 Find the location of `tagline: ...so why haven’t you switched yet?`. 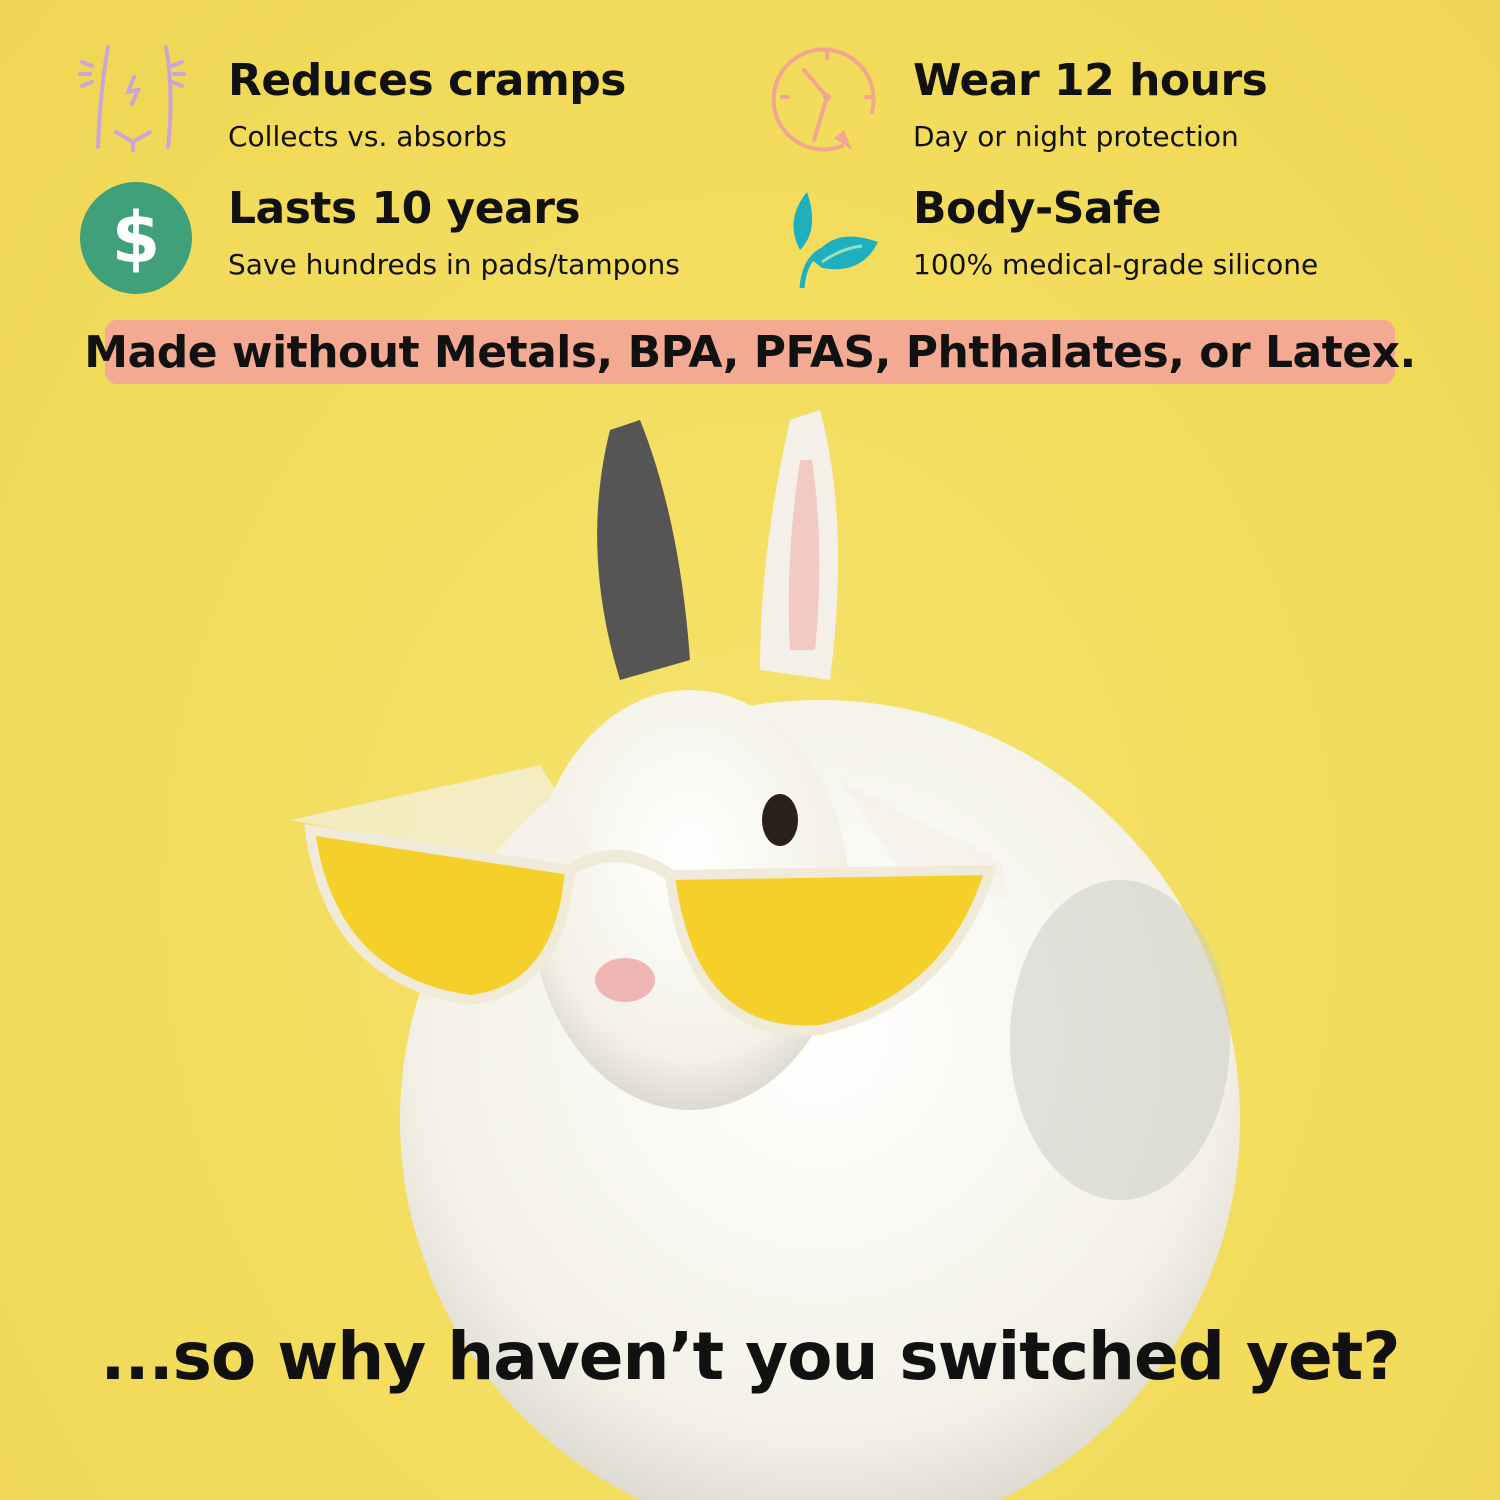

tagline: ...so why haven’t you switched yet? is located at coordinates (750, 1356).